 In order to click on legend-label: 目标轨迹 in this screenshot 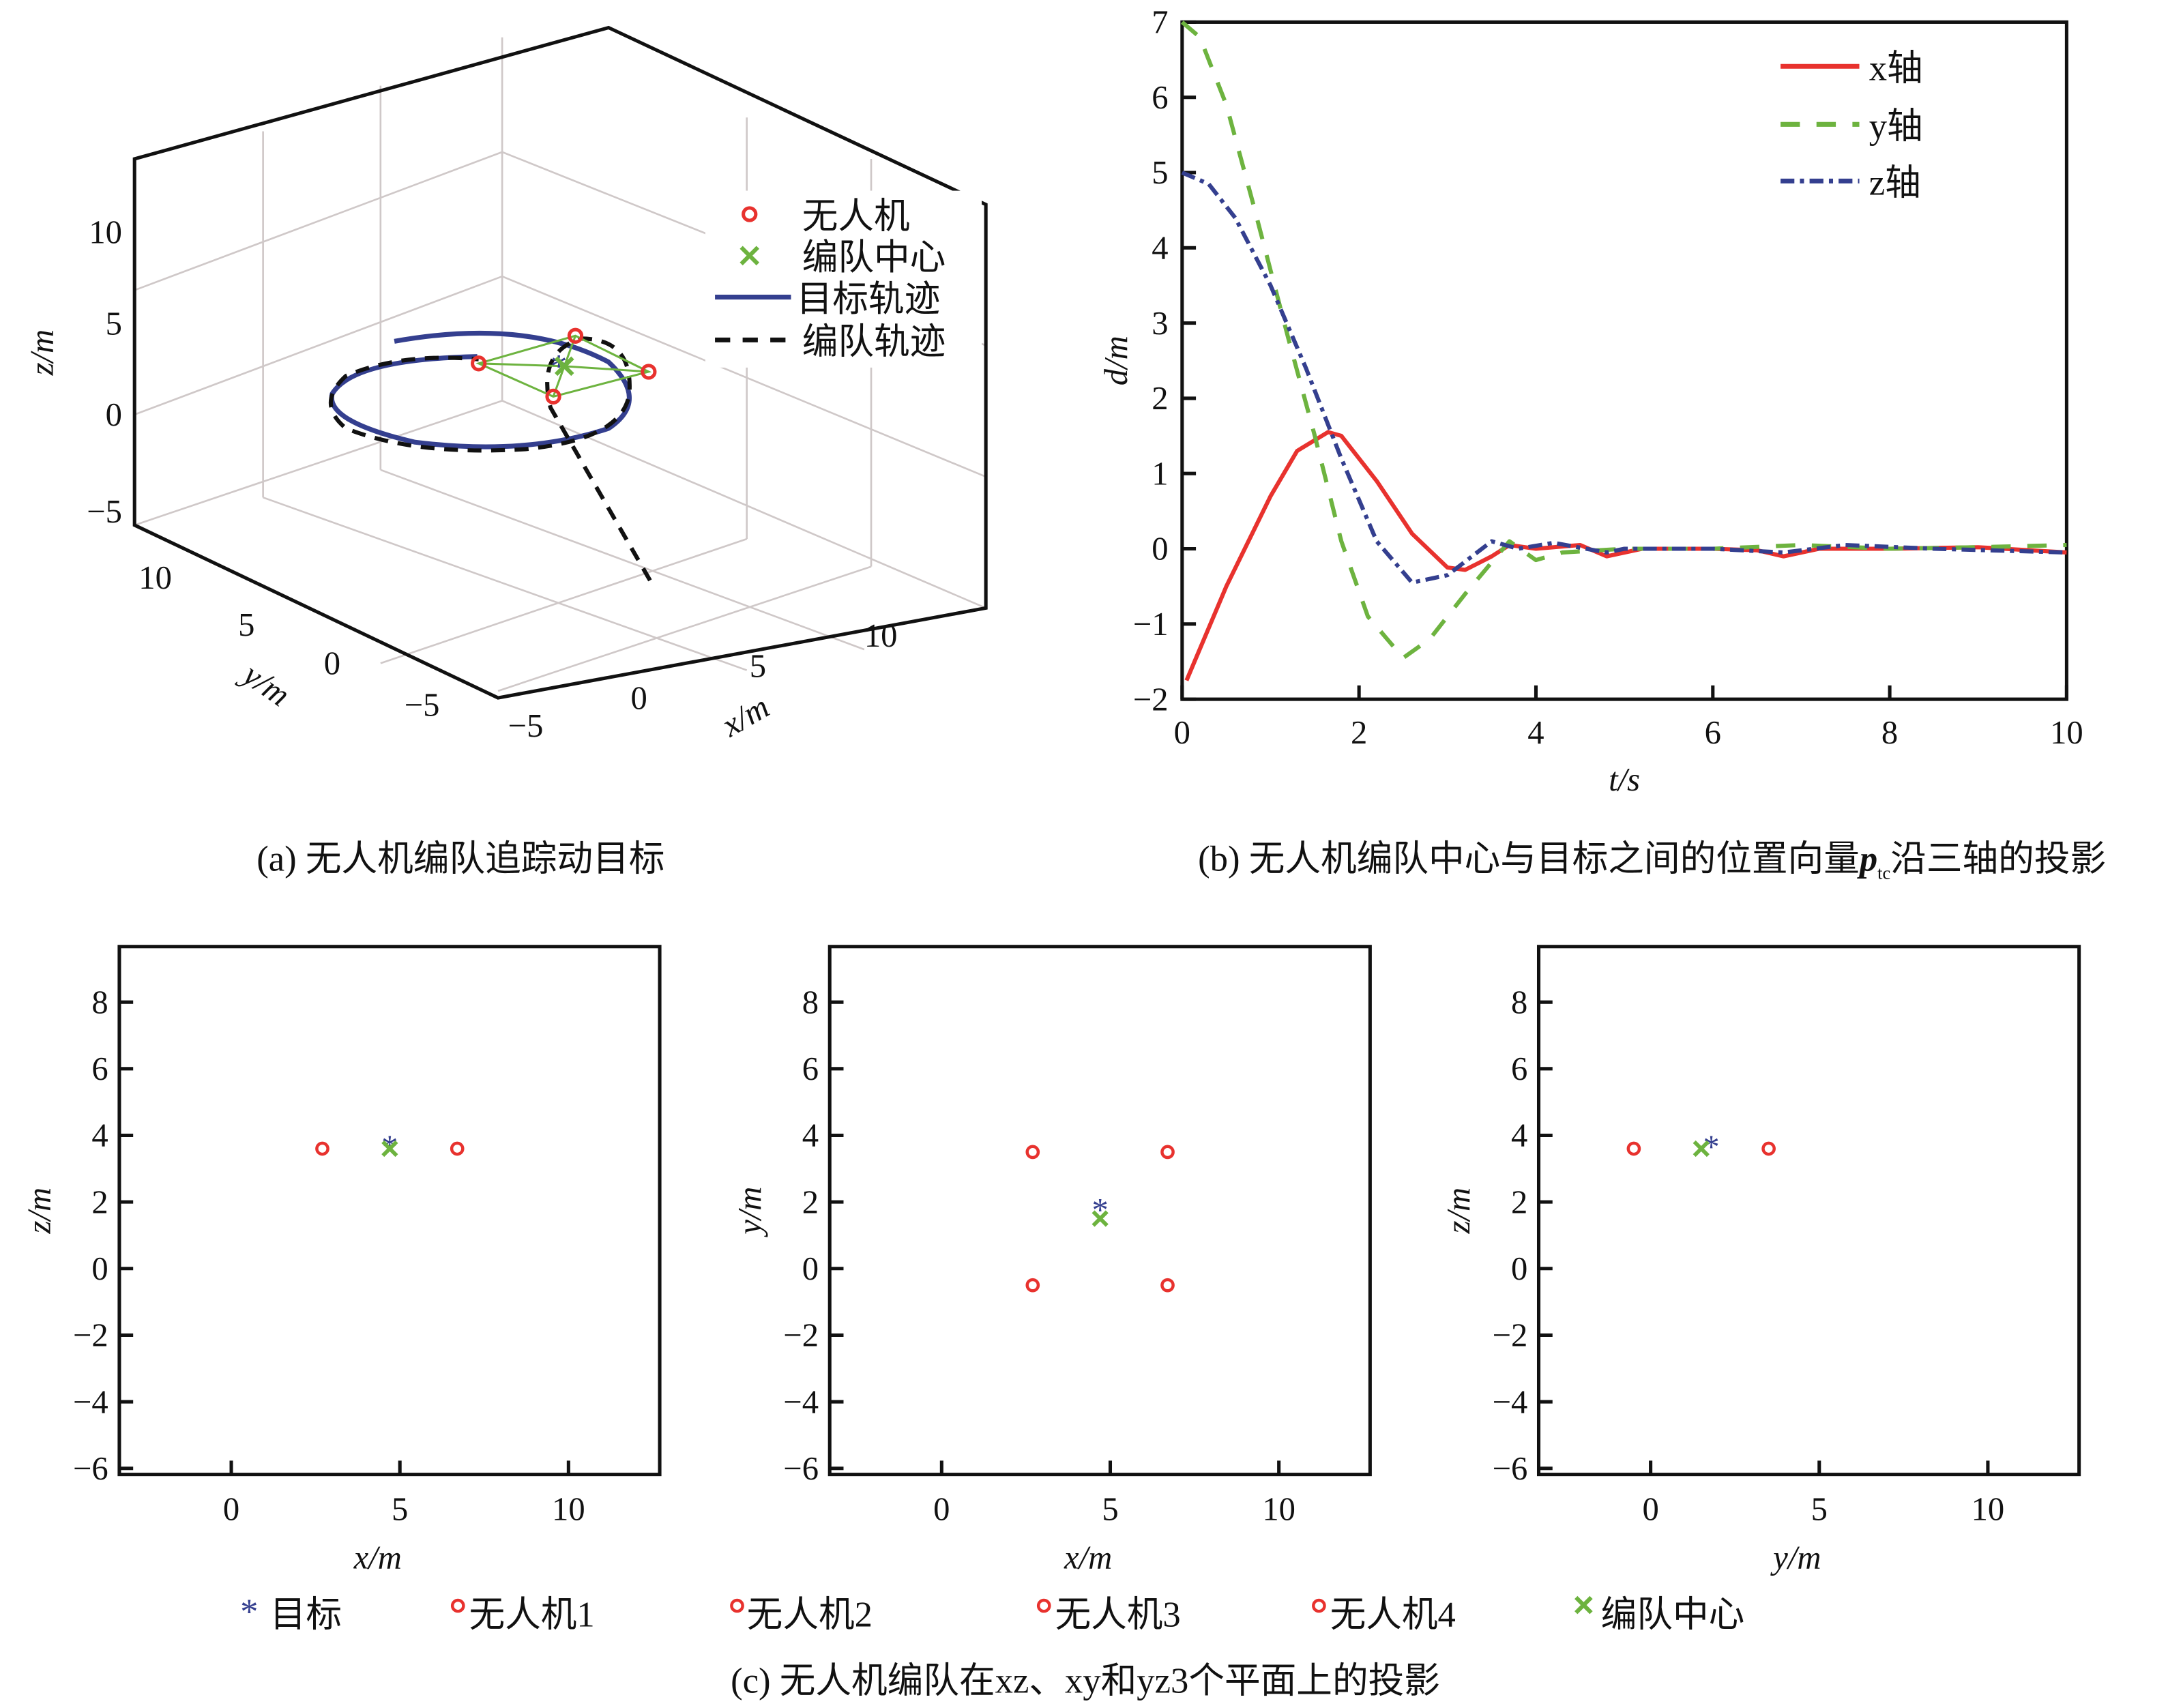, I will do `click(869, 299)`.